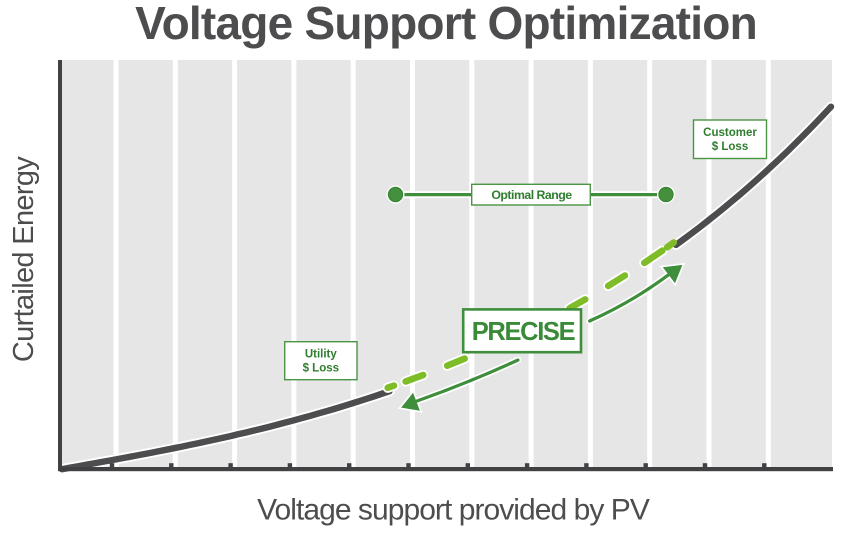 The image size is (848, 534). Describe the element at coordinates (730, 133) in the screenshot. I see `svg-text: Customer` at that location.